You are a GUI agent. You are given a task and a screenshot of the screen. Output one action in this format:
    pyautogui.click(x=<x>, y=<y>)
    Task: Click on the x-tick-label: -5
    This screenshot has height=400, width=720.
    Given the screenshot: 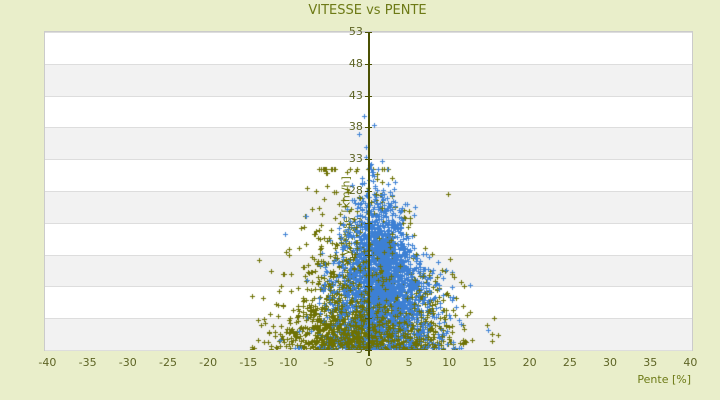 What is the action you would take?
    pyautogui.click(x=329, y=362)
    